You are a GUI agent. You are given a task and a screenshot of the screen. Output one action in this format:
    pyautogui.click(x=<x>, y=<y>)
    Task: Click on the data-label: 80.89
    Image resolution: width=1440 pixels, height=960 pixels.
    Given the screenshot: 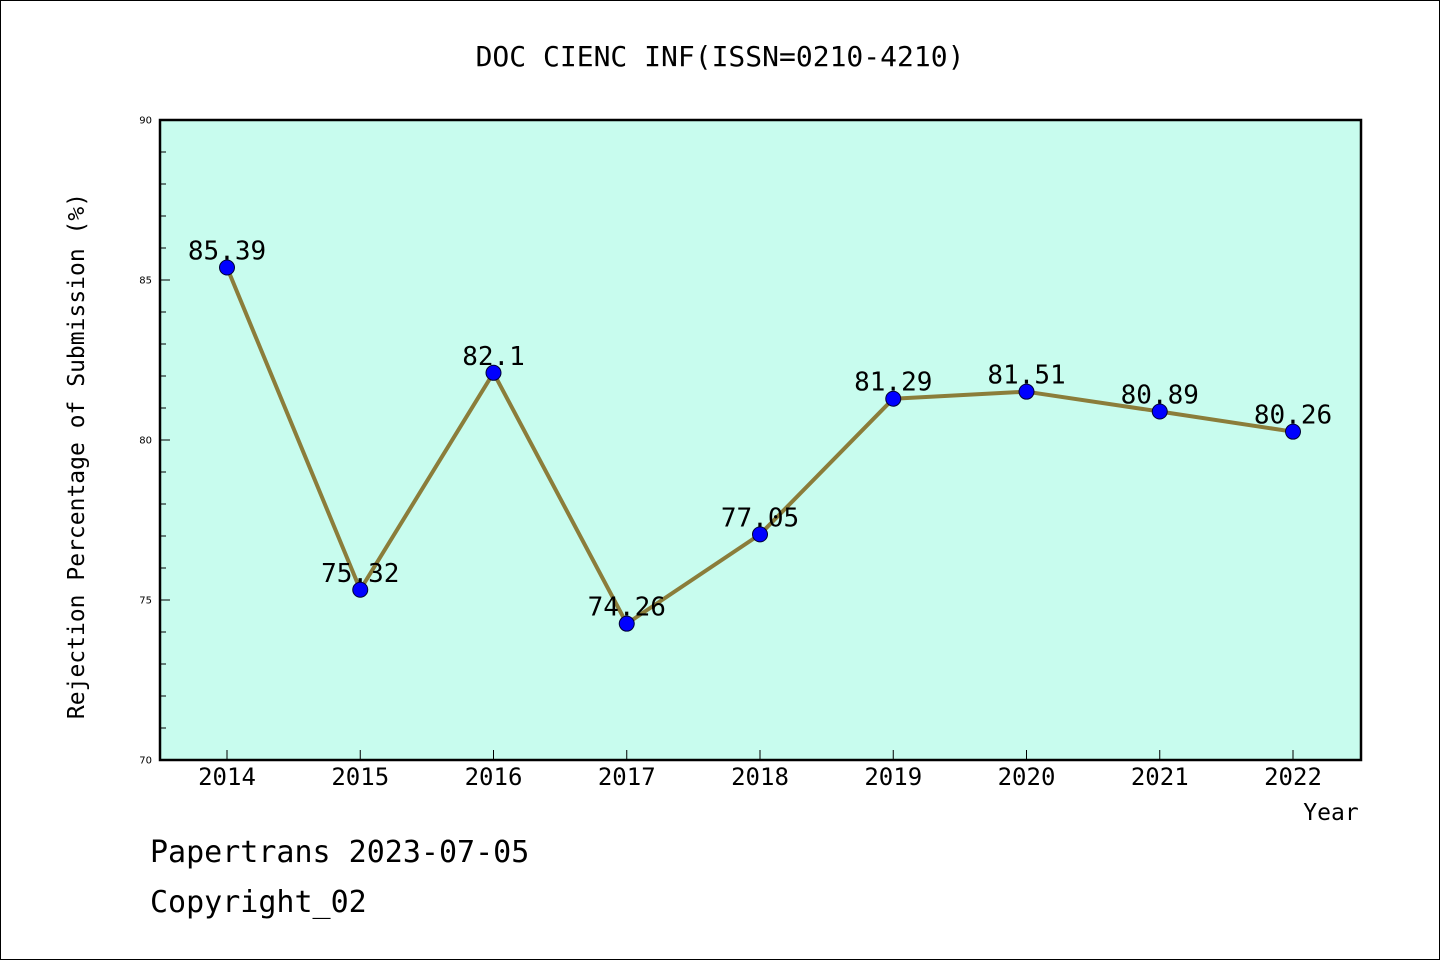 What is the action you would take?
    pyautogui.click(x=1160, y=396)
    